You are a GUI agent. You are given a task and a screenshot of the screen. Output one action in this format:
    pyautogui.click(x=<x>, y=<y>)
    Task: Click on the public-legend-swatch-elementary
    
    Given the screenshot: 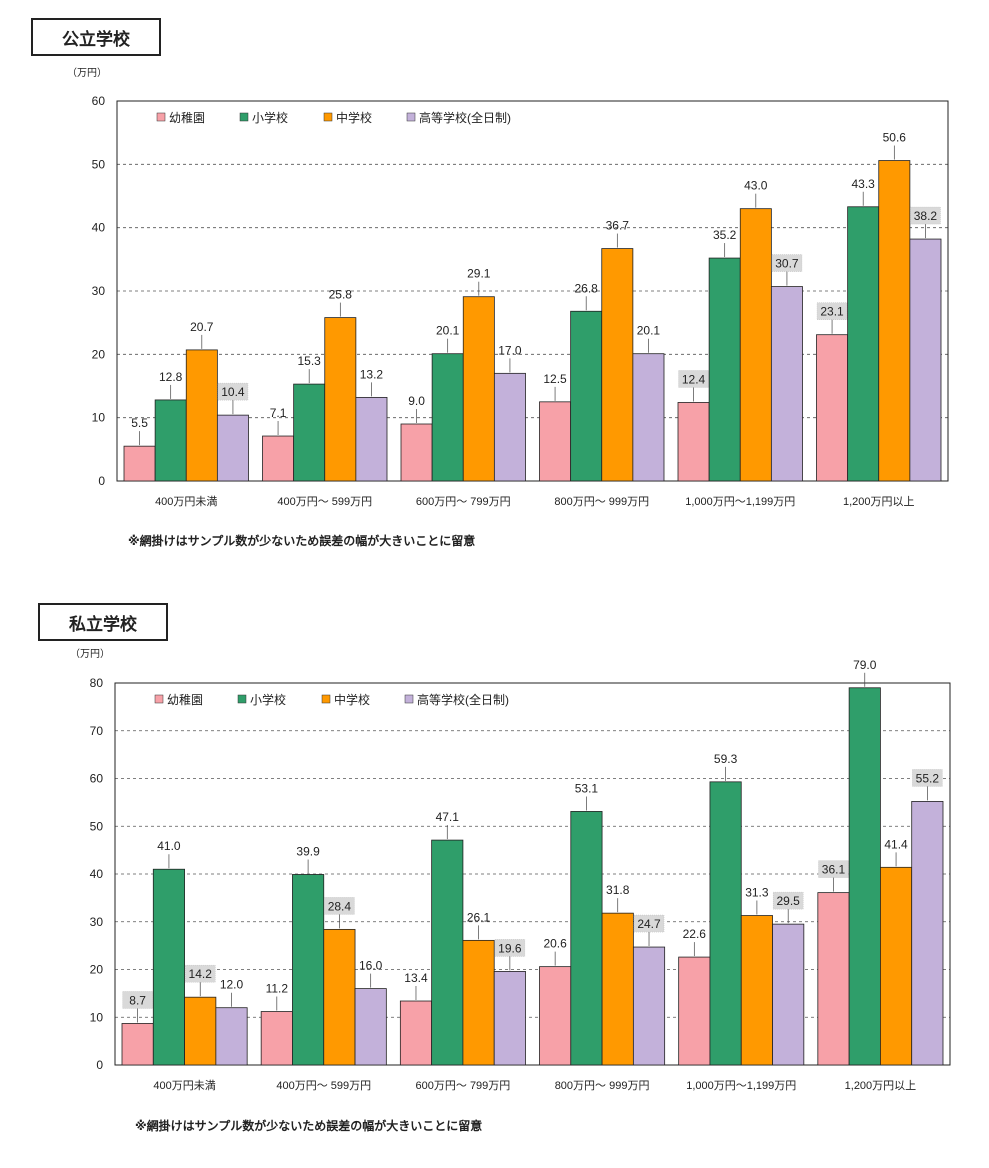 What is the action you would take?
    pyautogui.click(x=244, y=117)
    